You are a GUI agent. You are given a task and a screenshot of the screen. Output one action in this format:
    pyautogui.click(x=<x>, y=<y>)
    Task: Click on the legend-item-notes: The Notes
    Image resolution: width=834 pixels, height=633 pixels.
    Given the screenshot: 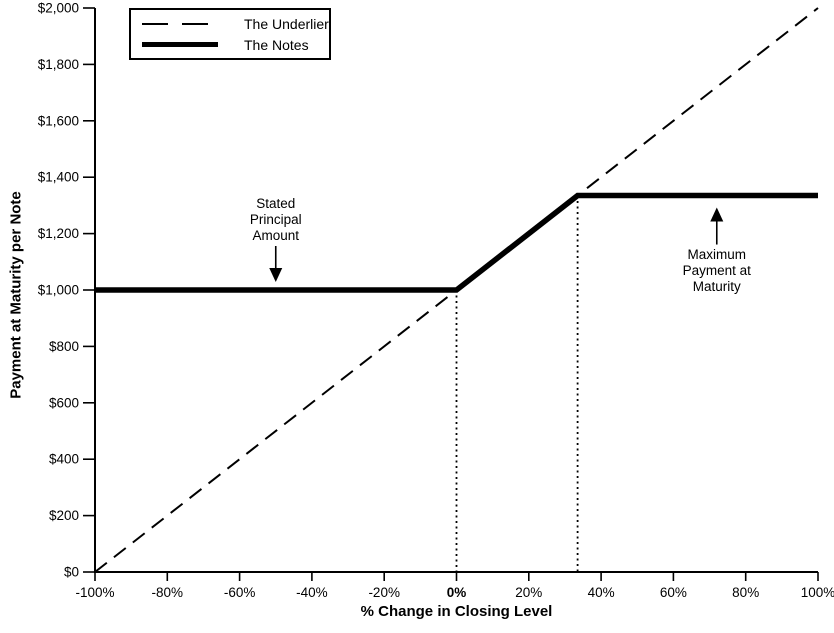 What is the action you would take?
    pyautogui.click(x=231, y=44)
    